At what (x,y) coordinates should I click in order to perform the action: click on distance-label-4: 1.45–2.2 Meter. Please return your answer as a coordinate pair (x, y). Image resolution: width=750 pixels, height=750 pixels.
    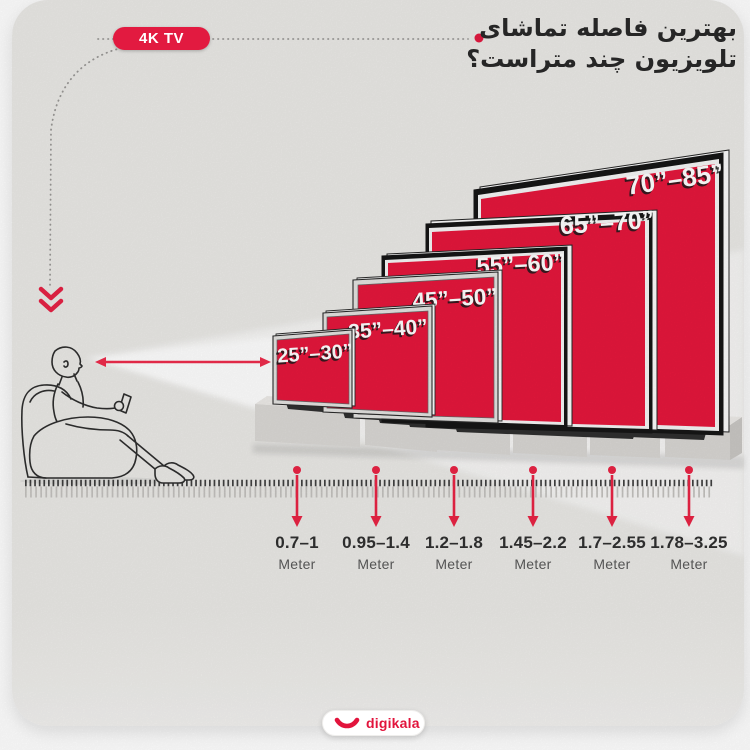
    Looking at the image, I should click on (533, 552).